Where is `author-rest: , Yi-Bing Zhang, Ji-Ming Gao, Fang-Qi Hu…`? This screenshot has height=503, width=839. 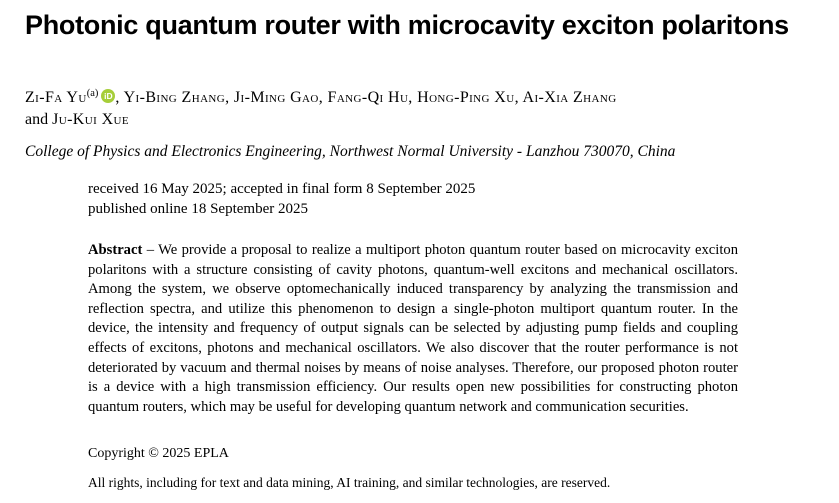
author-rest: , Yi-Bing Zhang, Ji-Ming Gao, Fang-Qi Hu… is located at coordinates (366, 97).